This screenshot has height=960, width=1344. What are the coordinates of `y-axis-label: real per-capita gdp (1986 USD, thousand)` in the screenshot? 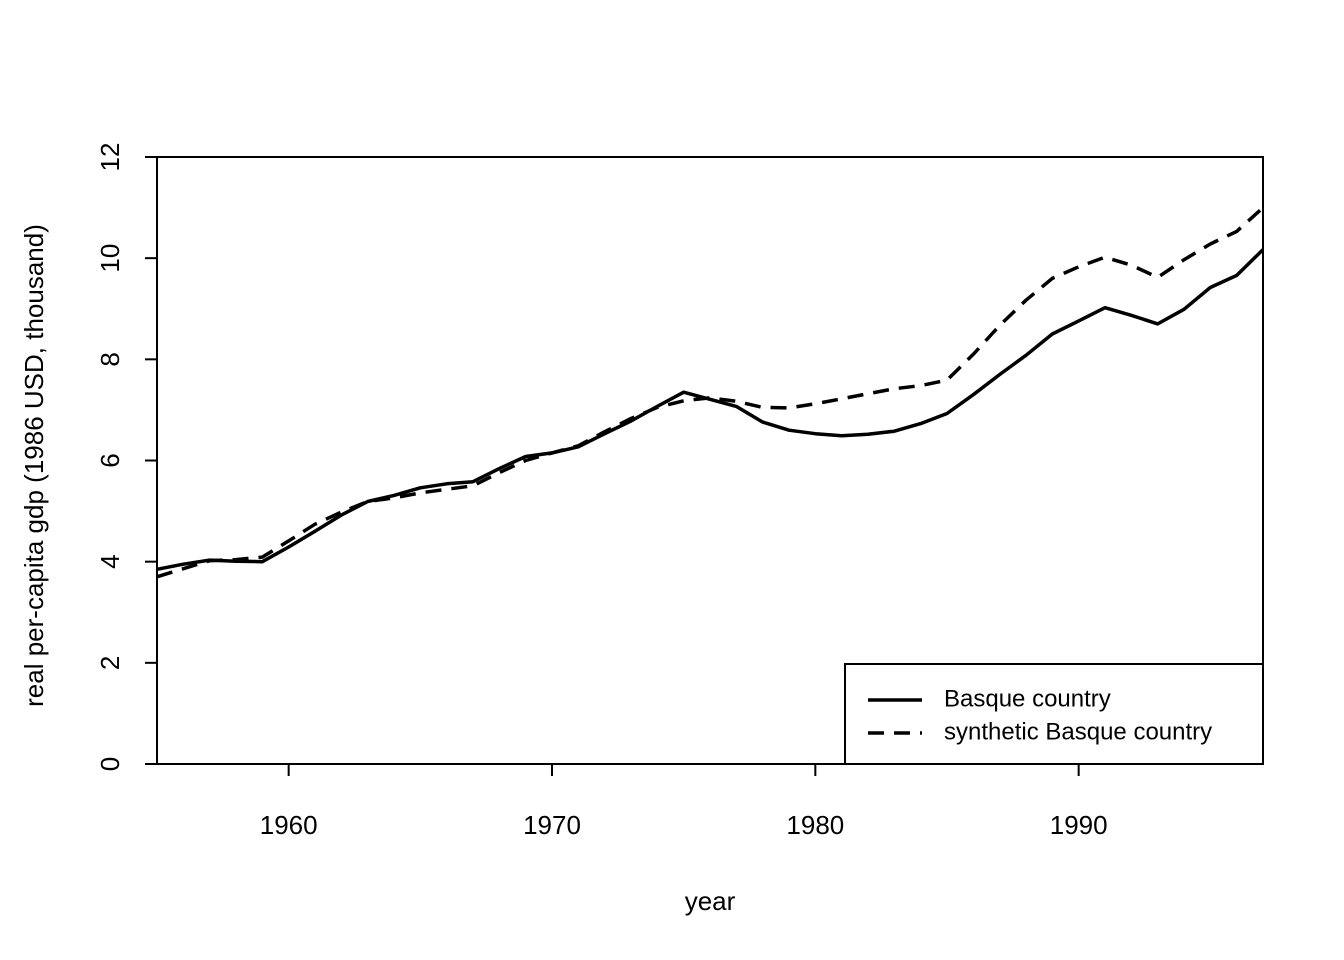 It's located at (34, 465).